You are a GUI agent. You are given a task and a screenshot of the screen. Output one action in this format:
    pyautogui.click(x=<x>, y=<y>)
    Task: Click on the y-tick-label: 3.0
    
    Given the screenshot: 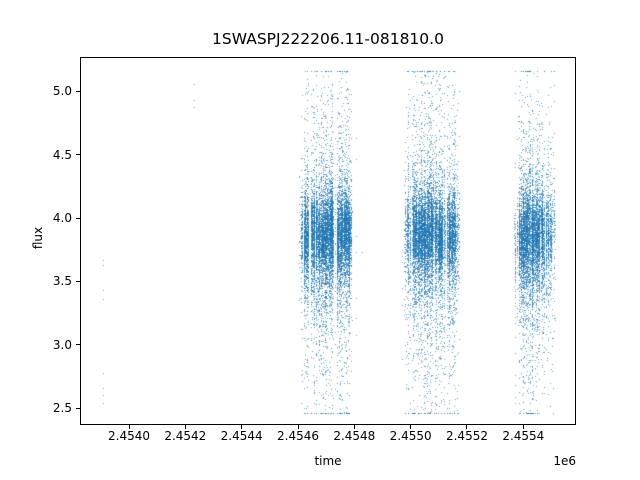 What is the action you would take?
    pyautogui.click(x=62, y=344)
    